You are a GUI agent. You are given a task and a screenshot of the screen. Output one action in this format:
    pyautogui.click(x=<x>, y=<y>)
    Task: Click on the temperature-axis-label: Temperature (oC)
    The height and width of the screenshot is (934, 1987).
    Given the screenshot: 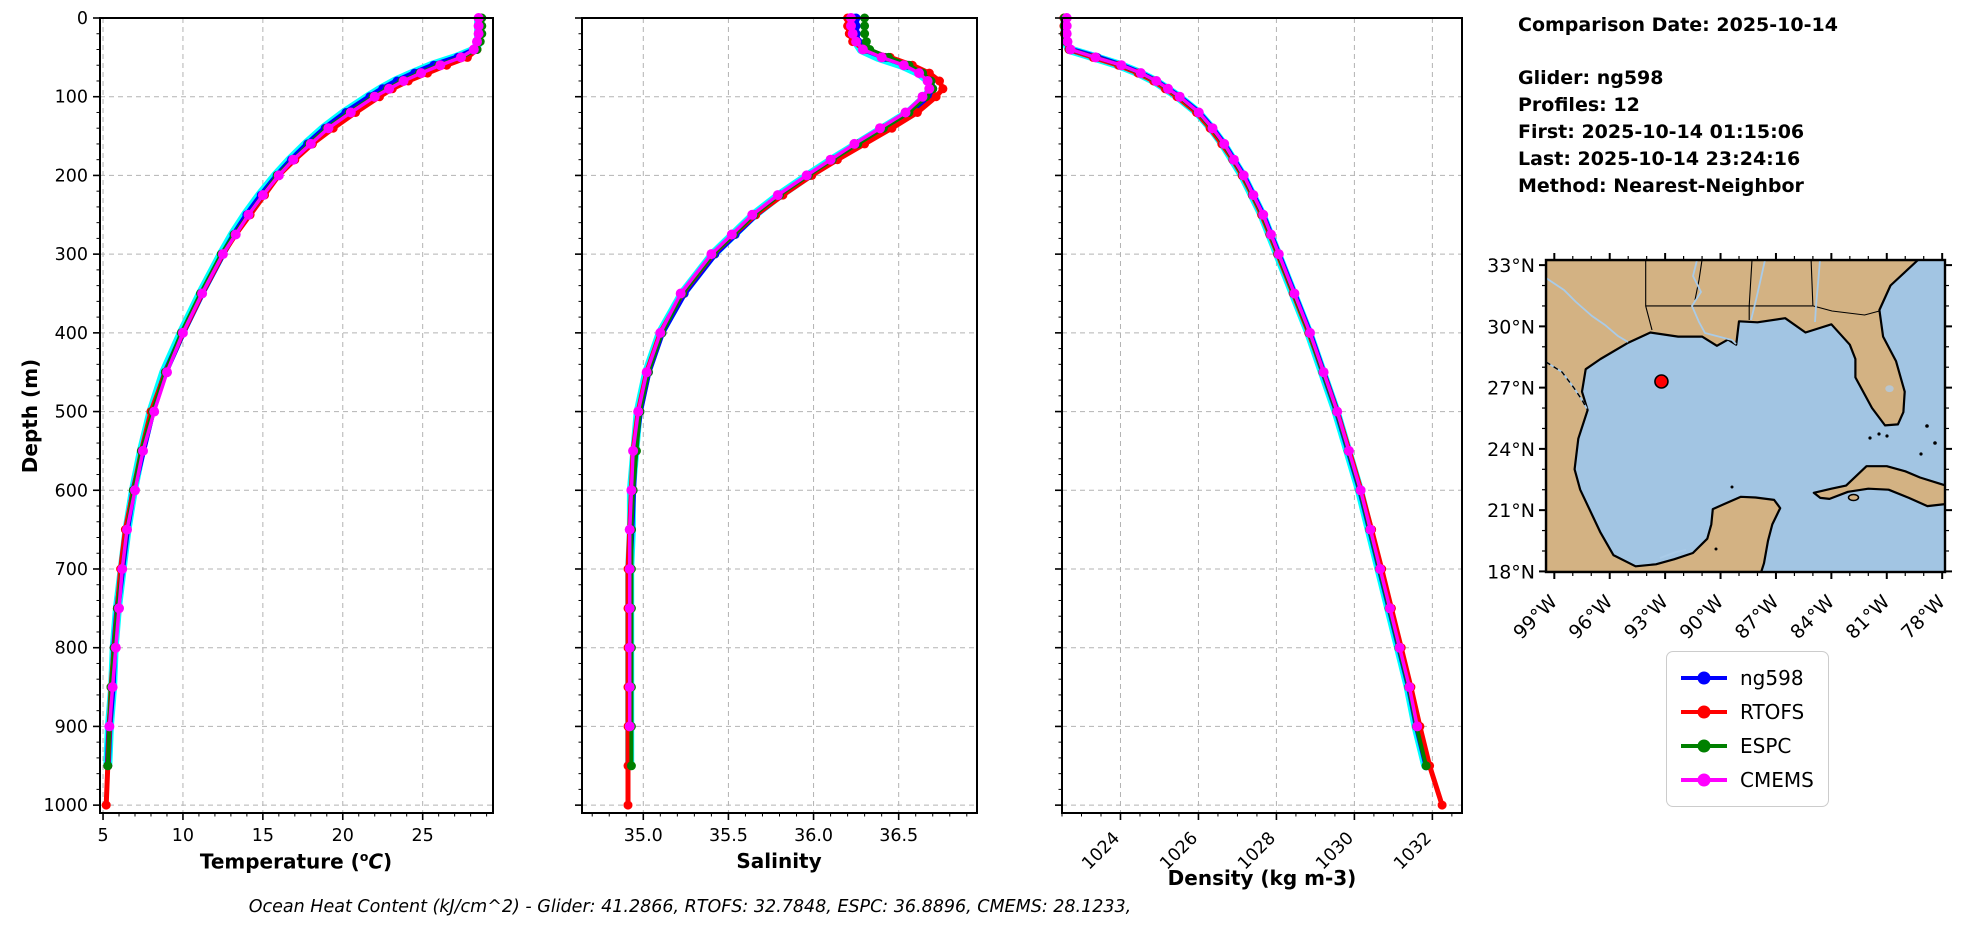 What is the action you would take?
    pyautogui.click(x=296, y=861)
    